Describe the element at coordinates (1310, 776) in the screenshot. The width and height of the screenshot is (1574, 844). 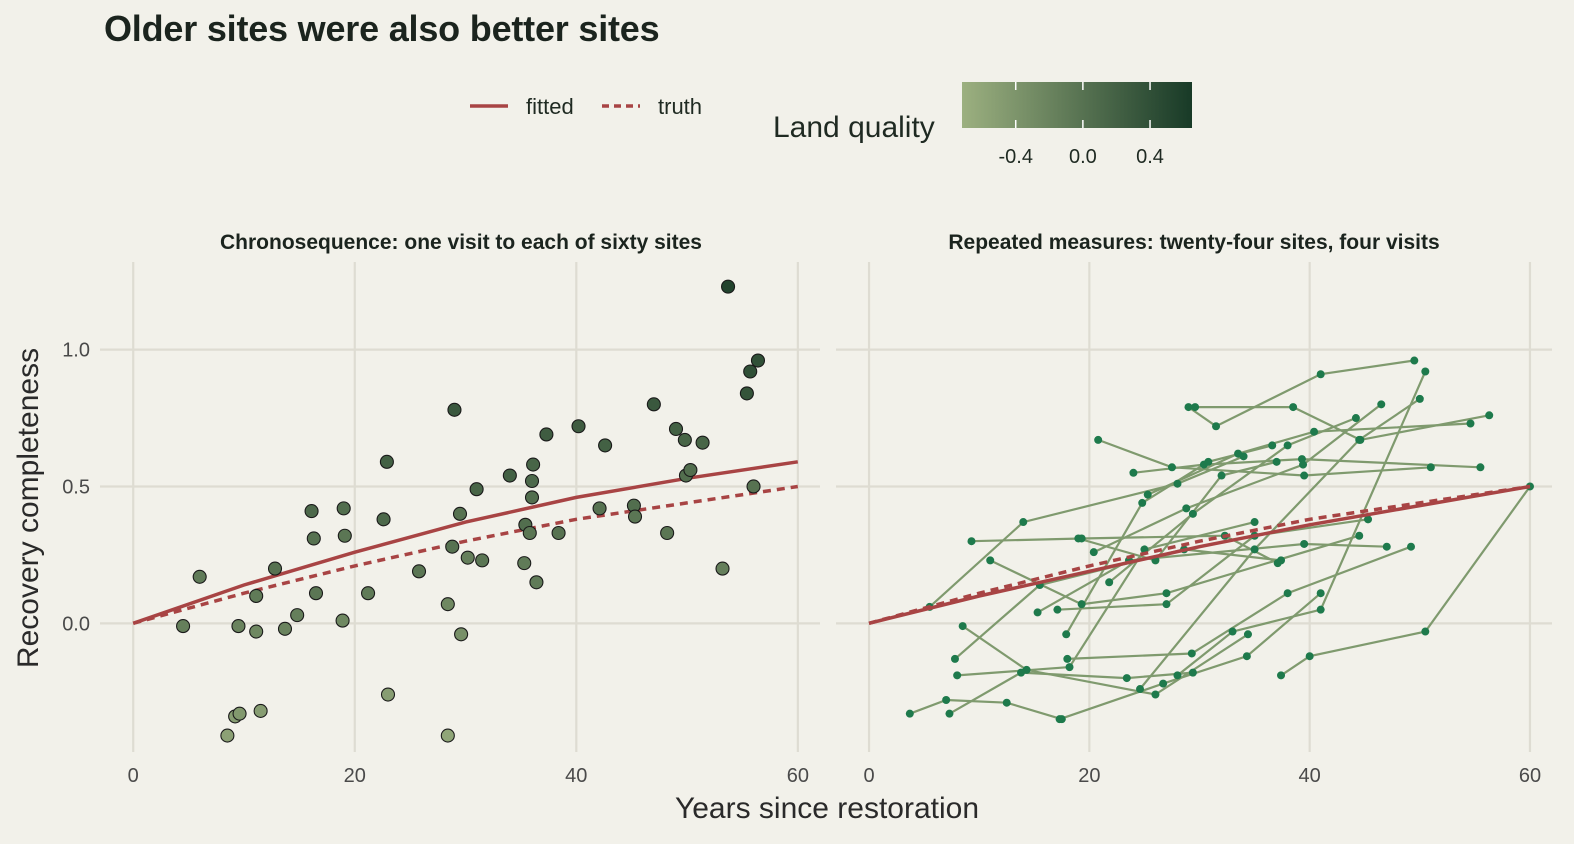
I see `x-tick-label: 40` at that location.